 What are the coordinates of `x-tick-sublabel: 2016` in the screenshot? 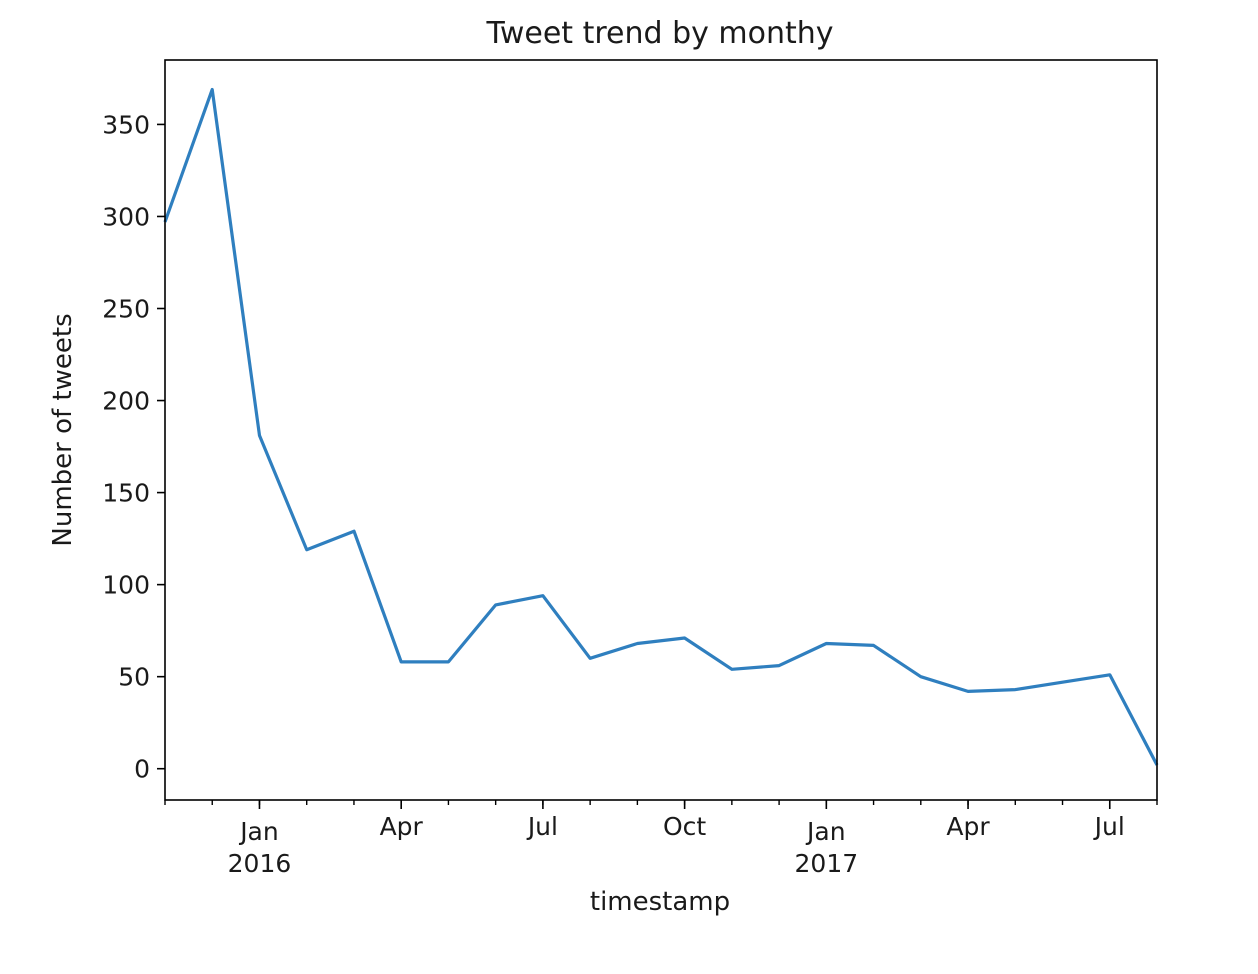 It's located at (260, 863).